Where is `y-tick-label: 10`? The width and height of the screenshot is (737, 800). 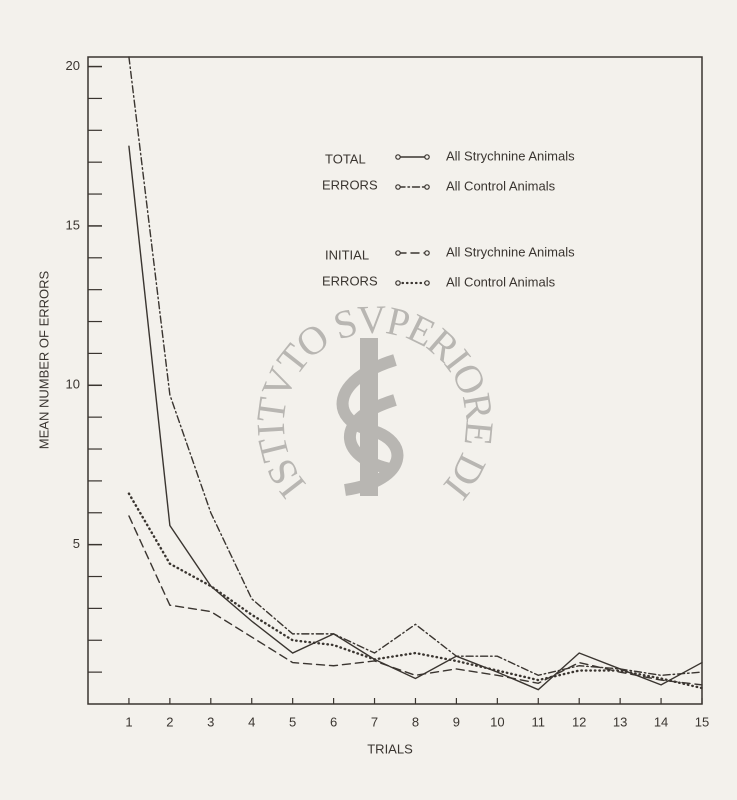 y-tick-label: 10 is located at coordinates (73, 384).